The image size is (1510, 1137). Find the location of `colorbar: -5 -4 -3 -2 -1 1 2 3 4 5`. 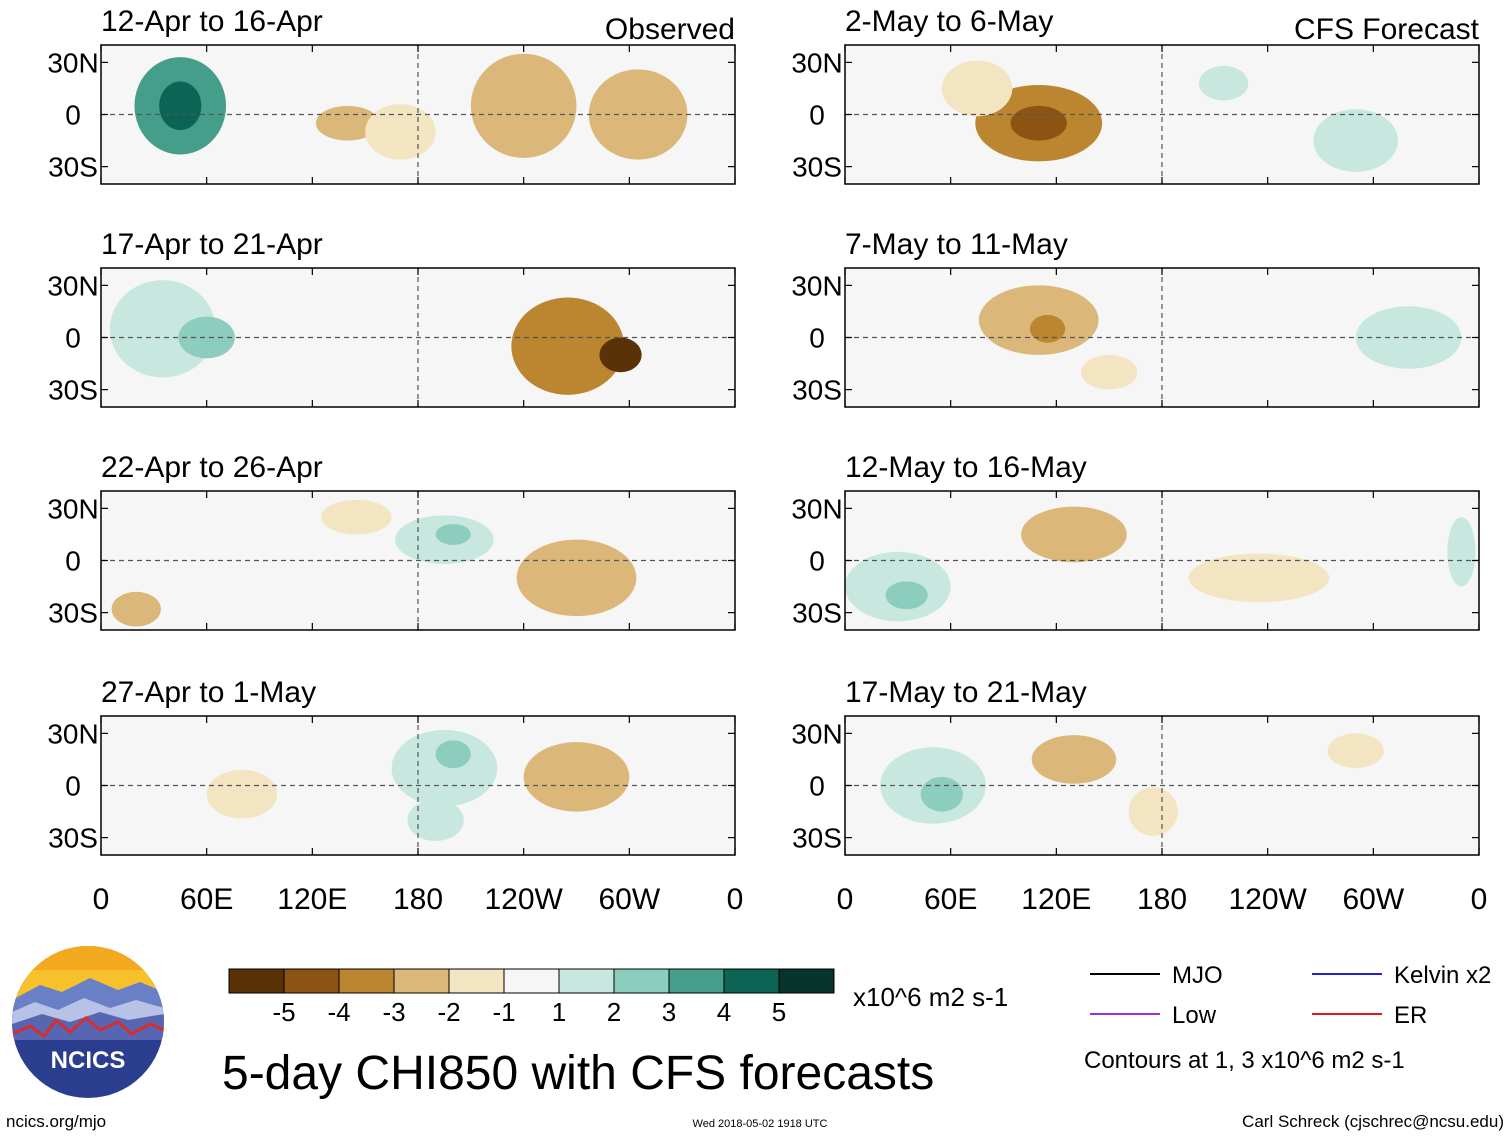

colorbar: -5 -4 -3 -2 -1 1 2 3 4 5 is located at coordinates (531, 997).